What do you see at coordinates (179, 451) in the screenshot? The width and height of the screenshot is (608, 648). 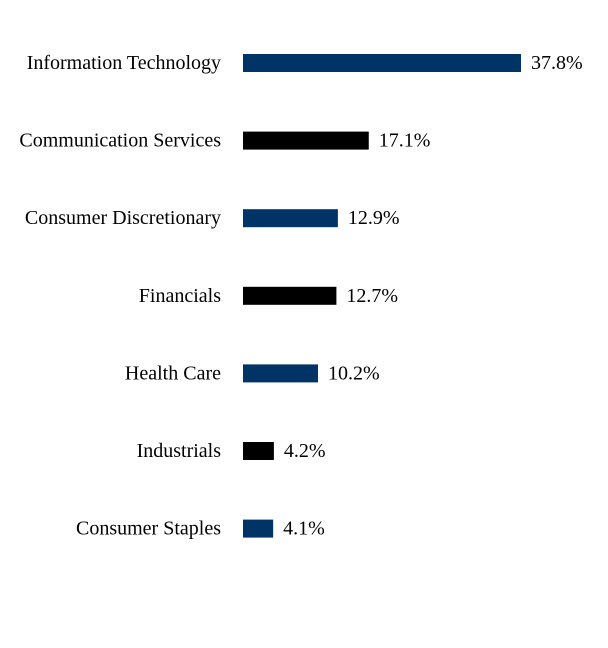 I see `category-label: Industrials` at bounding box center [179, 451].